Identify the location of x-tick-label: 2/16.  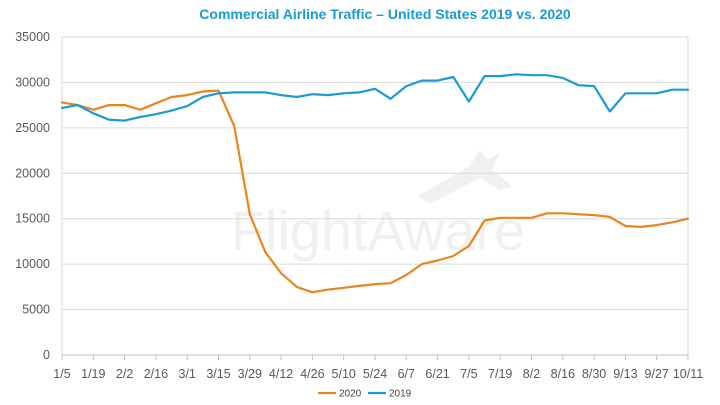
(156, 374).